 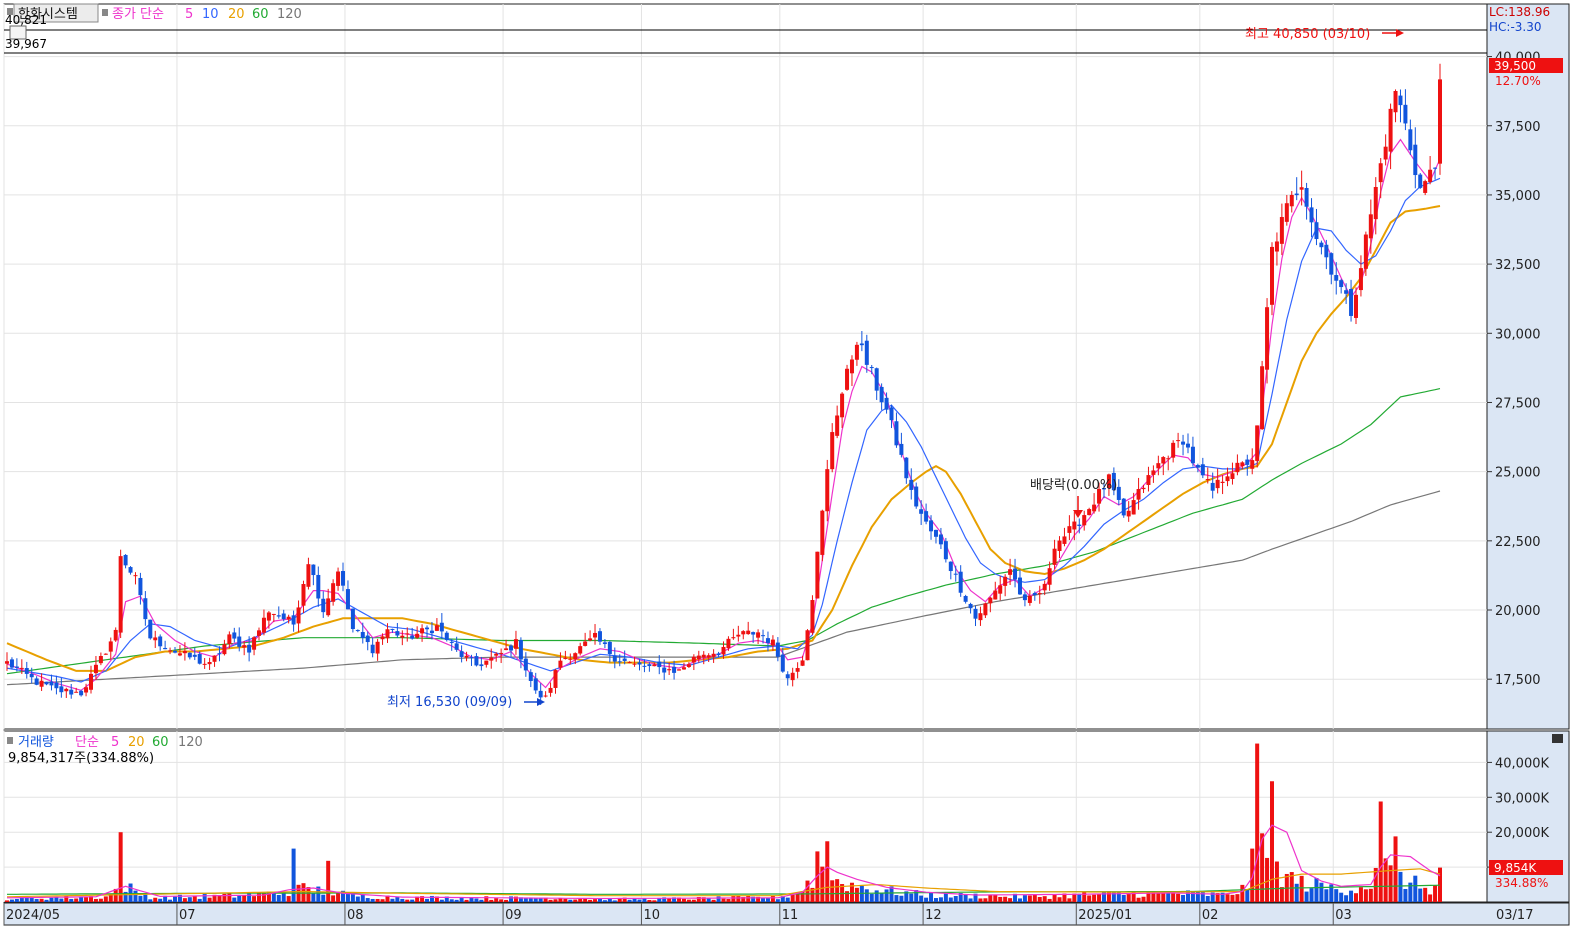 What do you see at coordinates (36, 742) in the screenshot?
I see `volume-title: 거래량` at bounding box center [36, 742].